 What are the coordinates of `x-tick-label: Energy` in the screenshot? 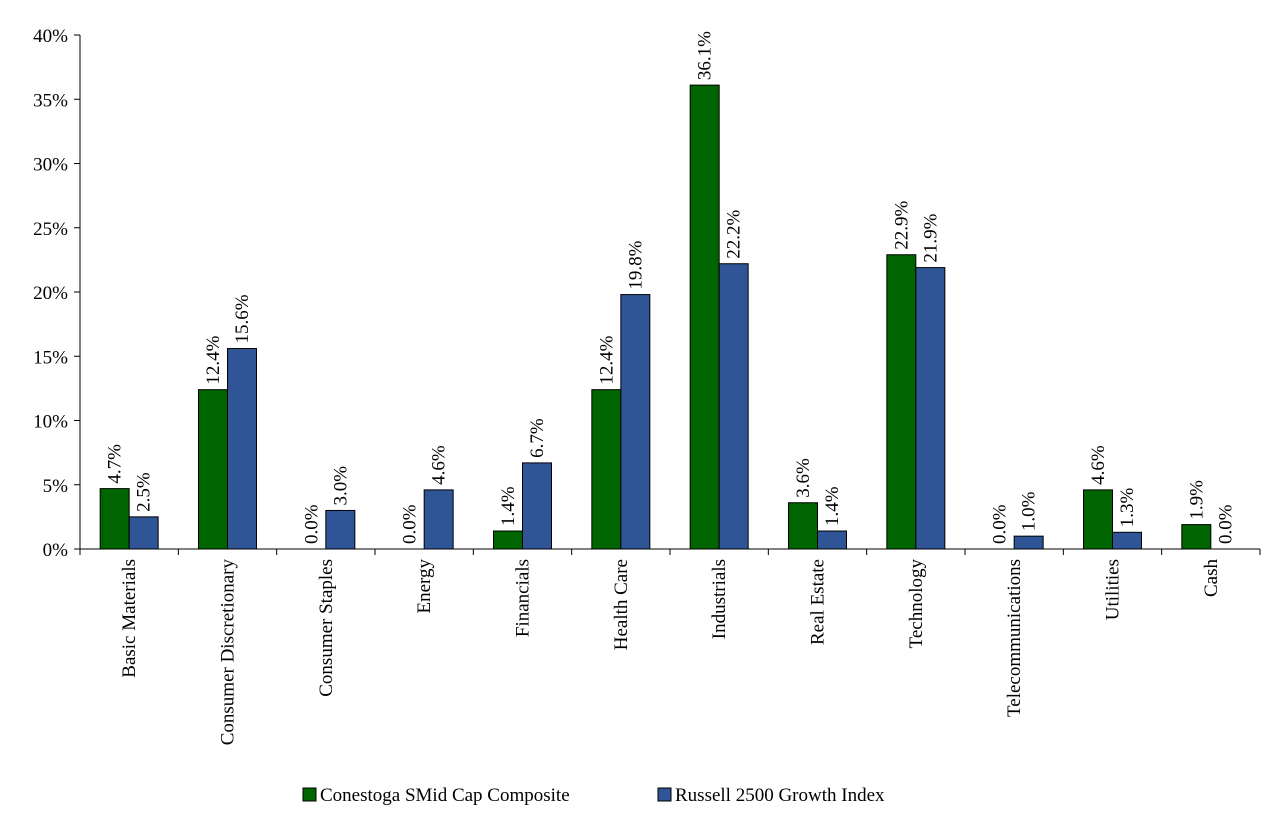 It's located at (424, 586).